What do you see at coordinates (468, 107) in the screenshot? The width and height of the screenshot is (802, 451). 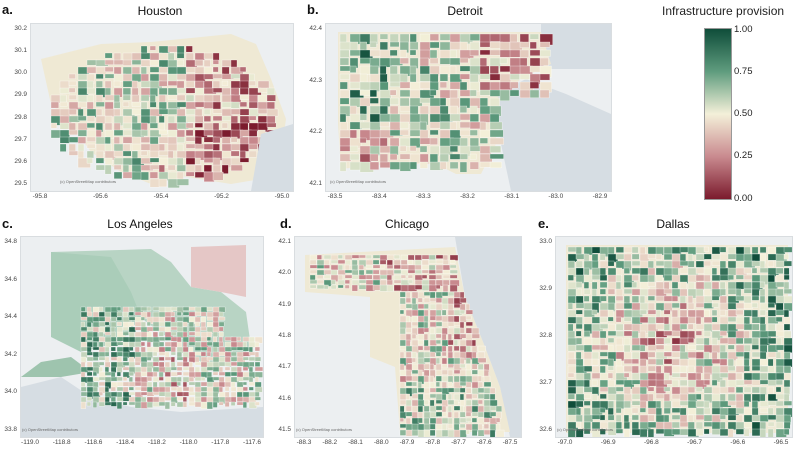 I see `map-detroit` at bounding box center [468, 107].